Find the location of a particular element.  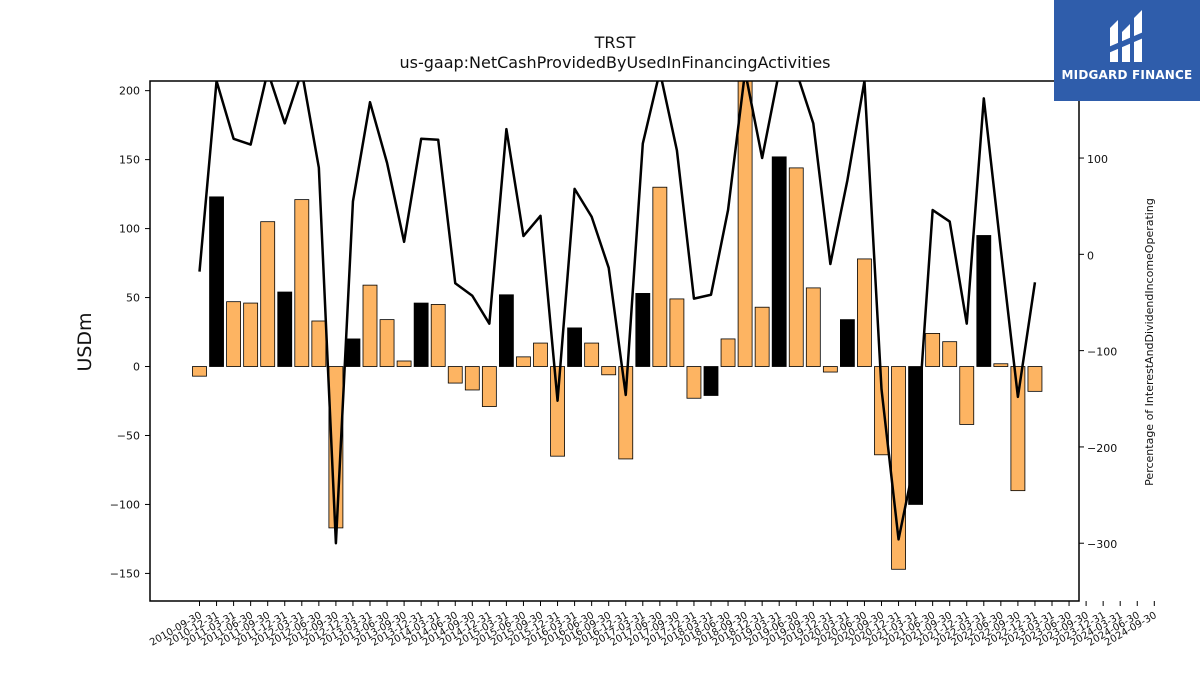

y2-tick-label: 0 is located at coordinates (1090, 255).